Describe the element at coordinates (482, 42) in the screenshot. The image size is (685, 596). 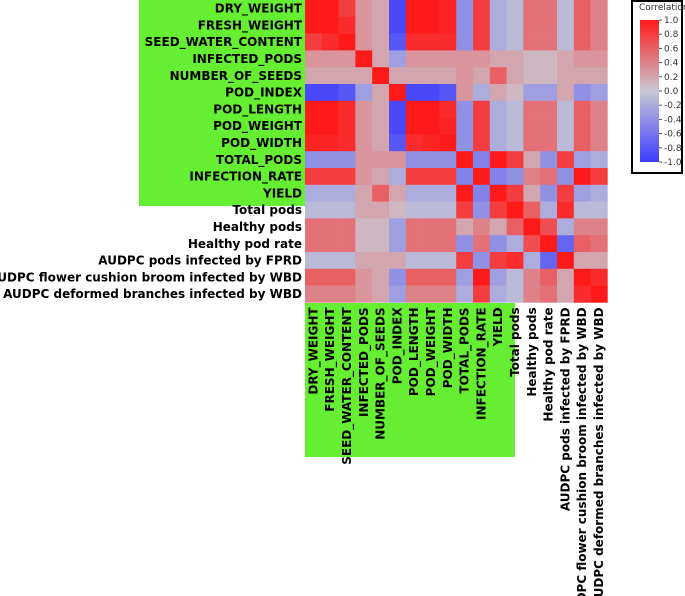
I see `heatmap-cell-seed-water-content-x-infection-rate` at that location.